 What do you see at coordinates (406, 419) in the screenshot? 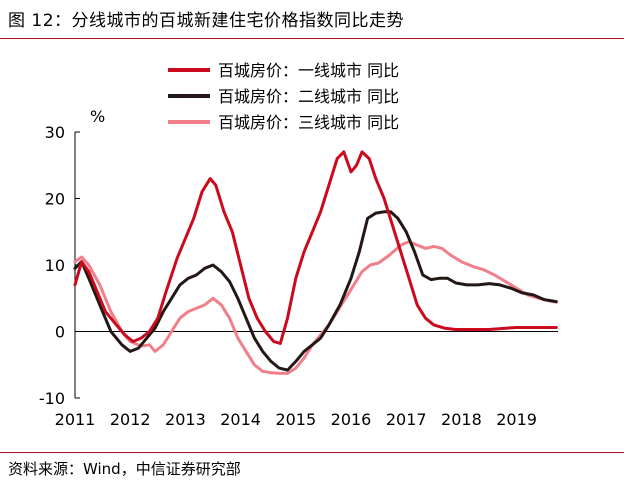
I see `x-tick-label: 2017` at bounding box center [406, 419].